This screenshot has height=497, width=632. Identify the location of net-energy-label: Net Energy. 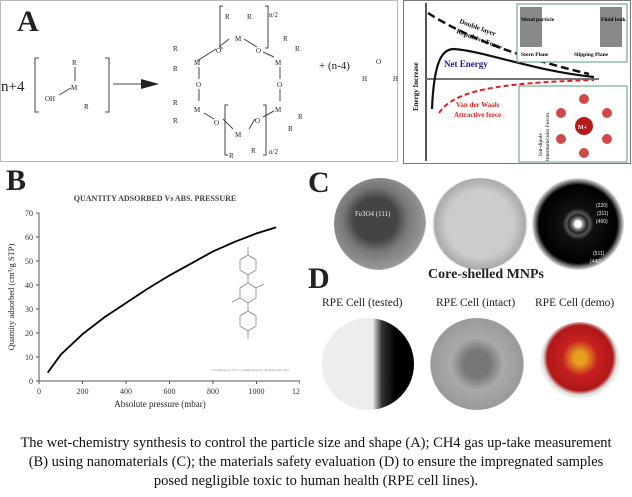
(466, 64).